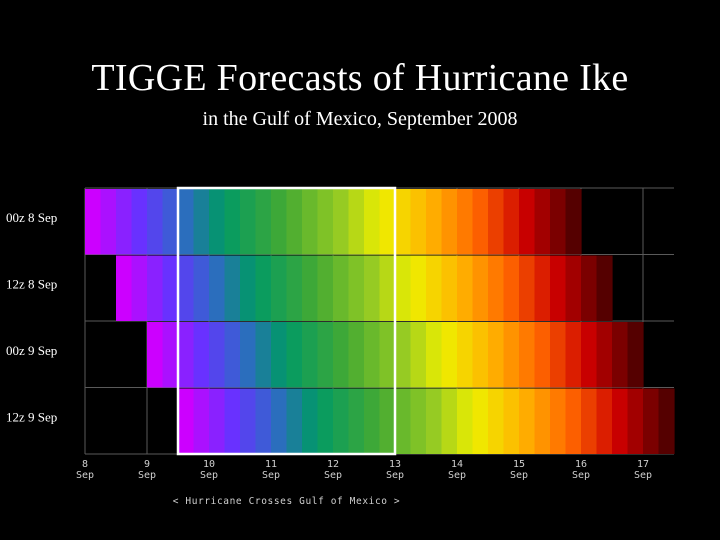 The image size is (720, 540). Describe the element at coordinates (333, 464) in the screenshot. I see `tick-label-day-12: 12` at that location.